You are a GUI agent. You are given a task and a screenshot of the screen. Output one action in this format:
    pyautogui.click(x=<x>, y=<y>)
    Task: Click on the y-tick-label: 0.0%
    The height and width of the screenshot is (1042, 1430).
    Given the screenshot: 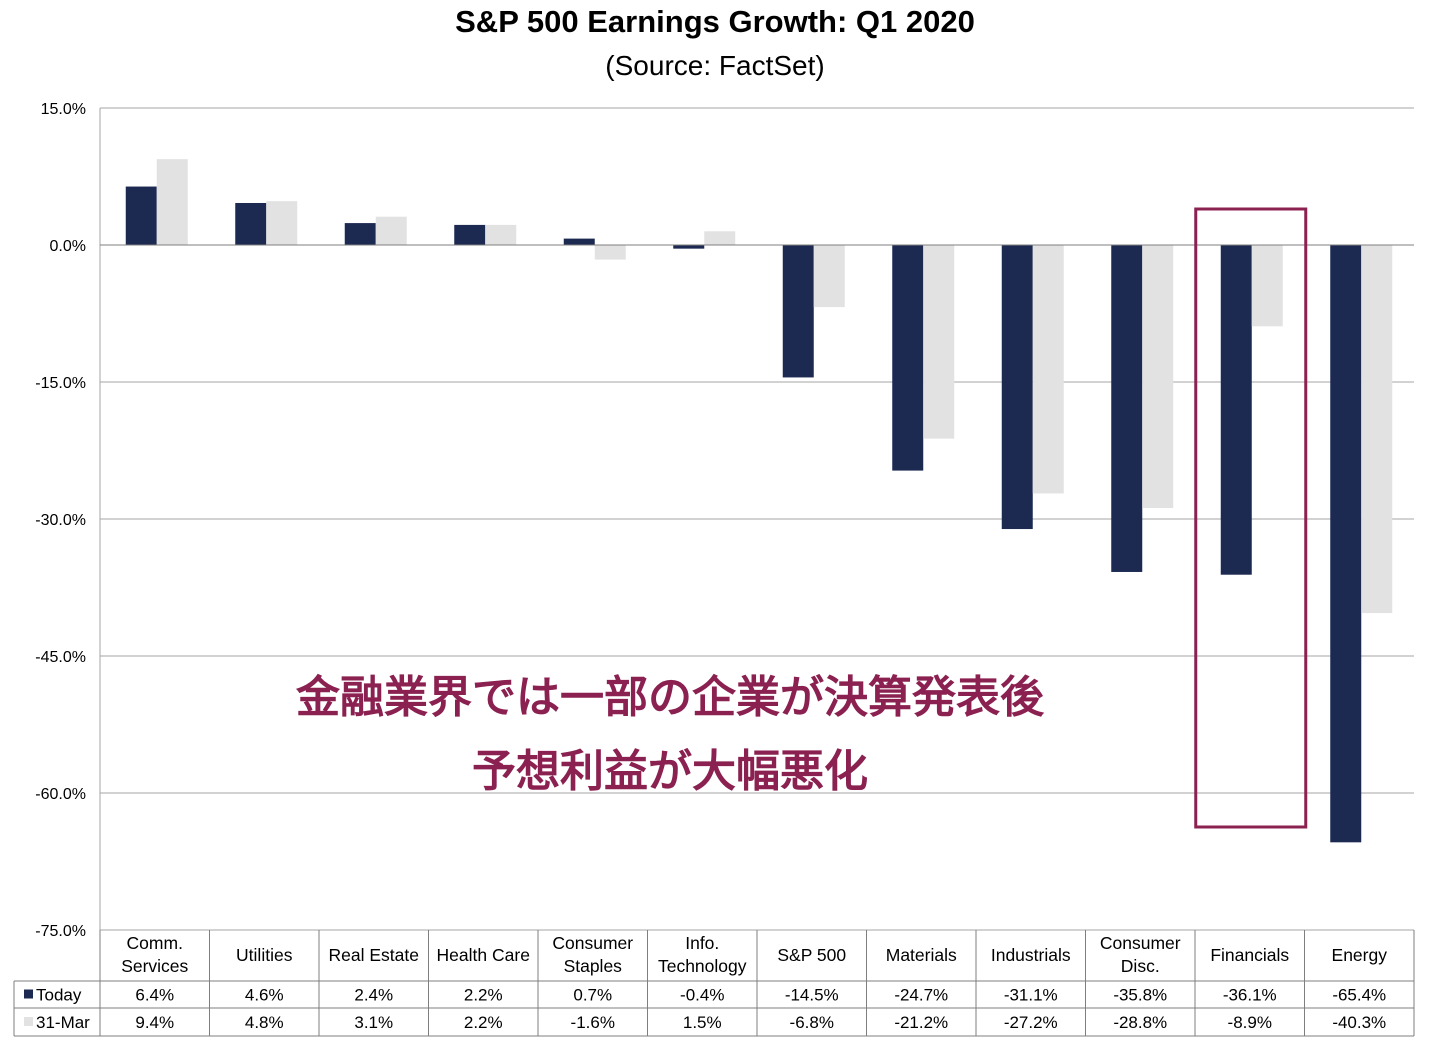 What is the action you would take?
    pyautogui.click(x=68, y=246)
    